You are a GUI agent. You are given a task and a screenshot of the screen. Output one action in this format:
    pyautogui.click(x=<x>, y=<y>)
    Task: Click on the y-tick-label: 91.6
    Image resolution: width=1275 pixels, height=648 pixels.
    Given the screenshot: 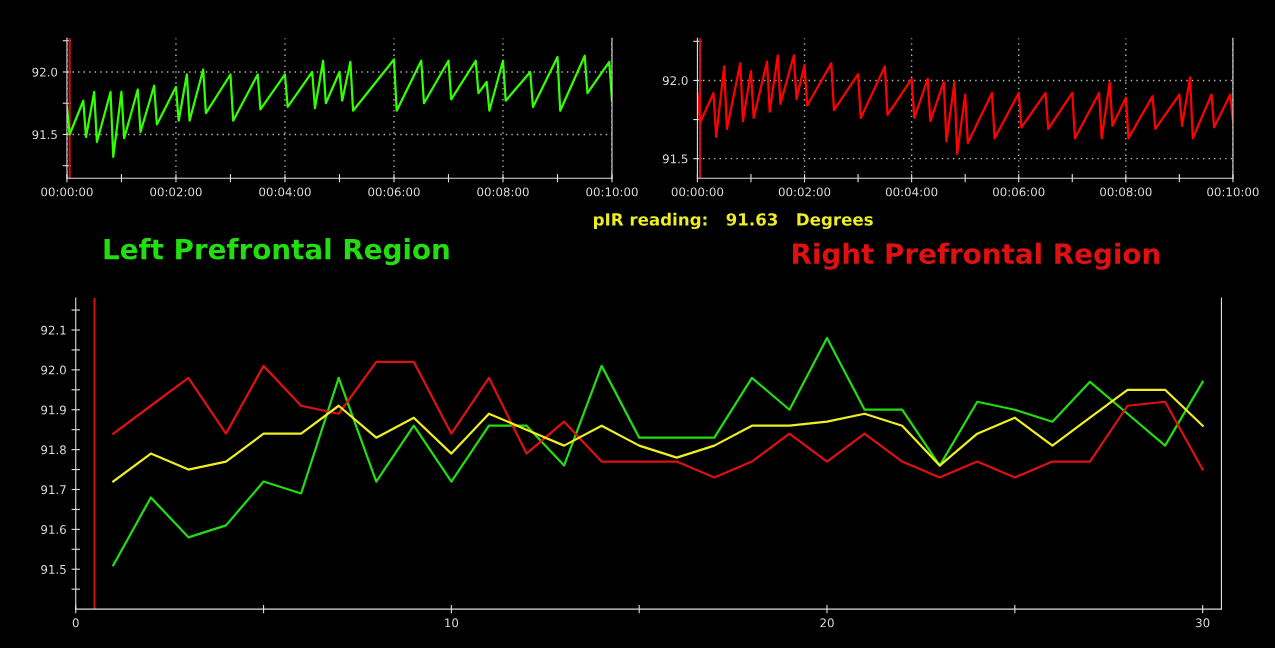 What is the action you would take?
    pyautogui.click(x=53, y=530)
    